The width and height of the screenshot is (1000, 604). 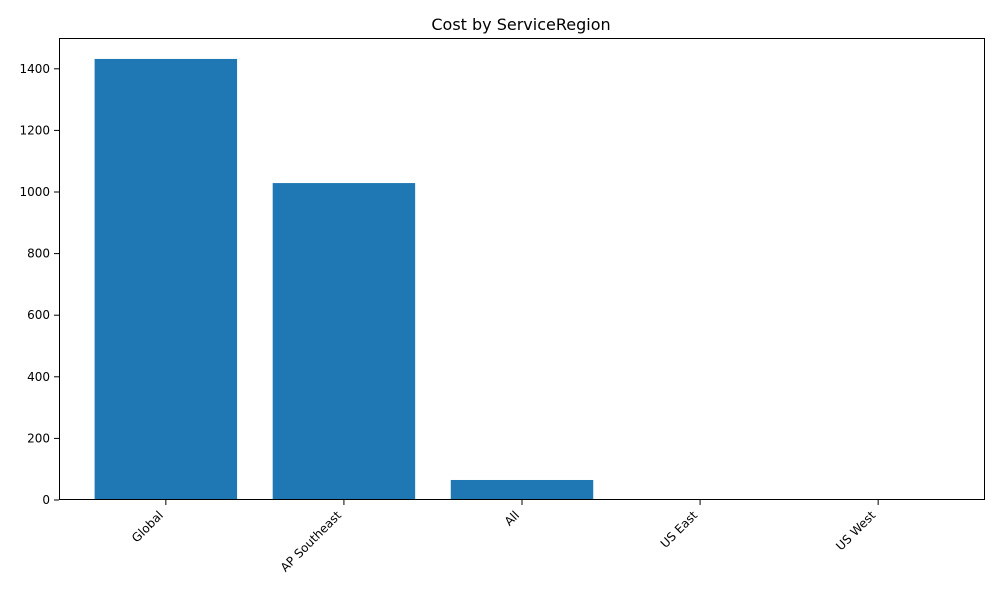 What do you see at coordinates (34, 69) in the screenshot?
I see `y-tick-label: 1400` at bounding box center [34, 69].